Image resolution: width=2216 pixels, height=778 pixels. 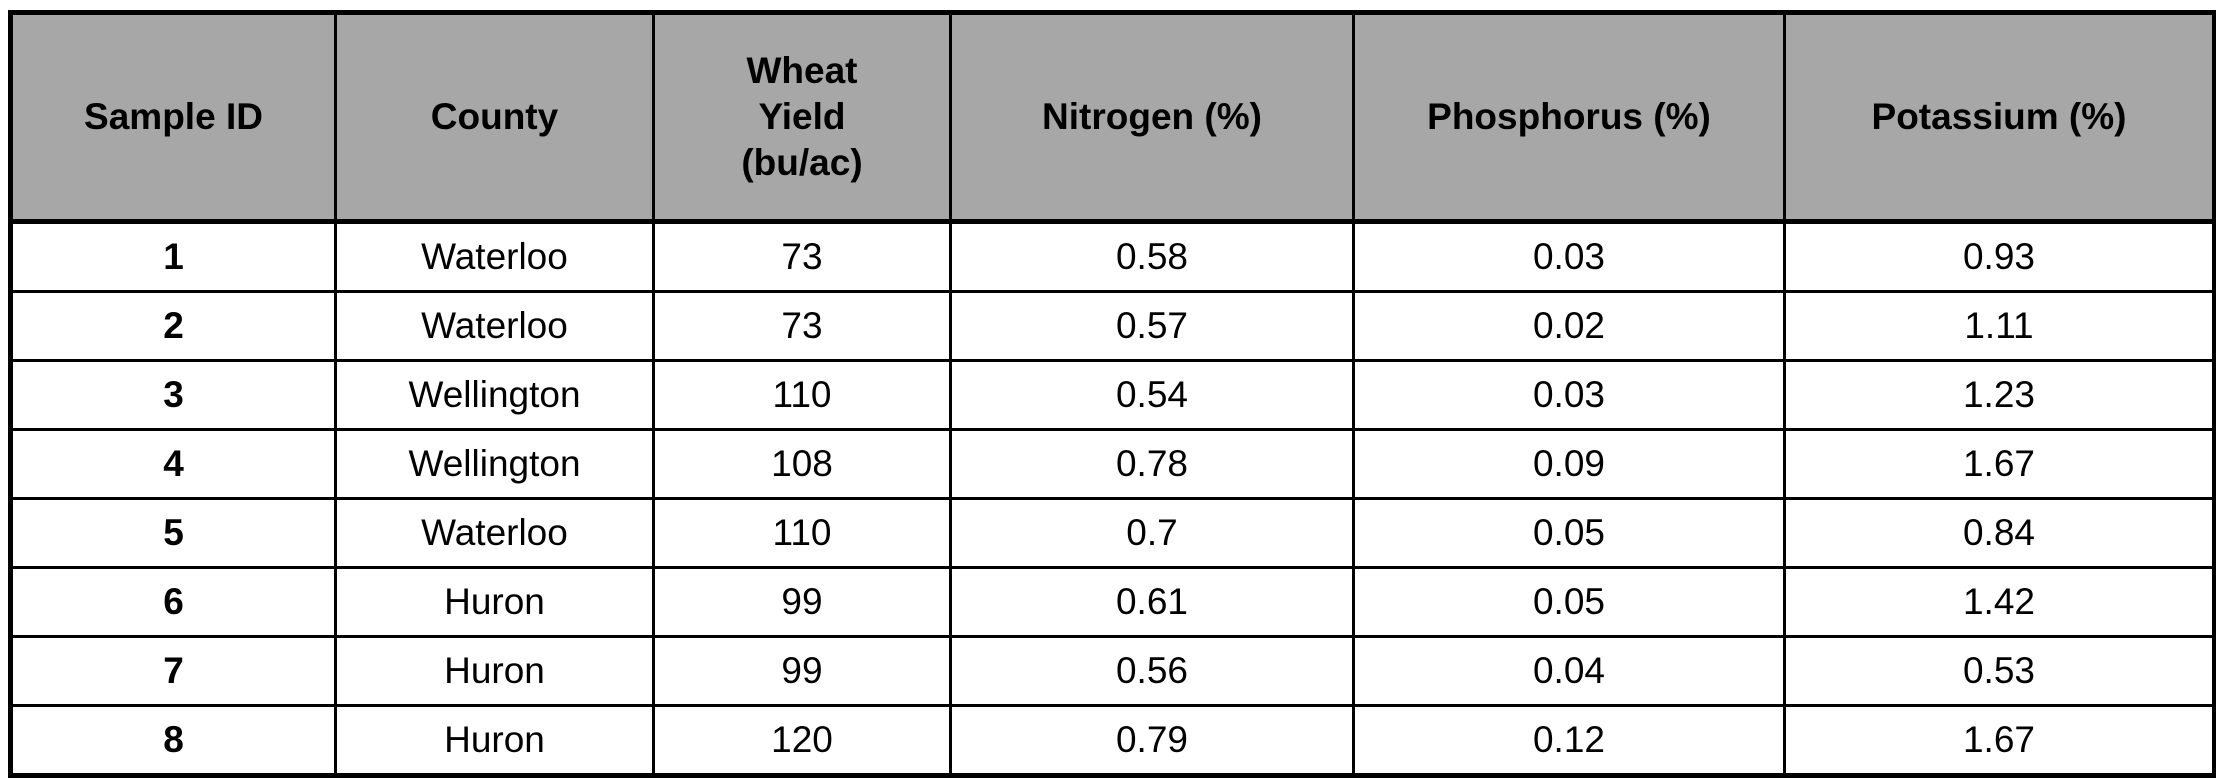 I want to click on table-cell: 0.56, so click(x=1152, y=671).